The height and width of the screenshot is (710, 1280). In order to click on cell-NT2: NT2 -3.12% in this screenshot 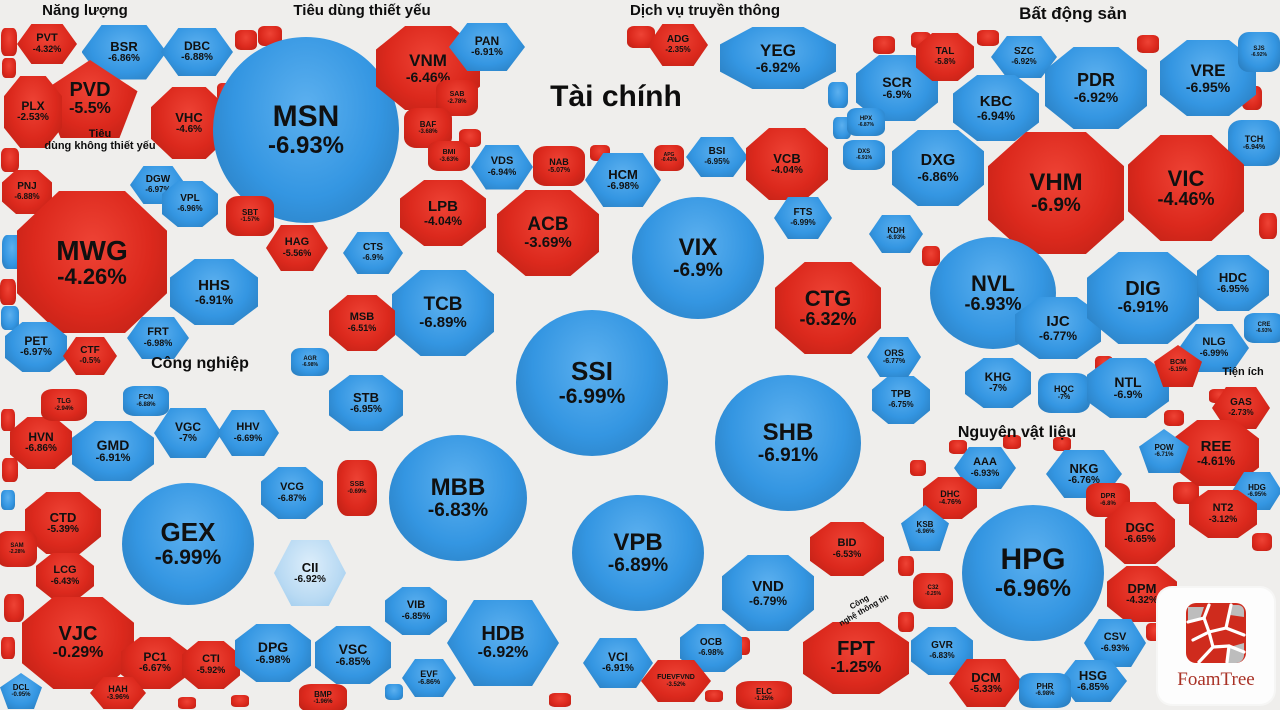, I will do `click(1223, 514)`.